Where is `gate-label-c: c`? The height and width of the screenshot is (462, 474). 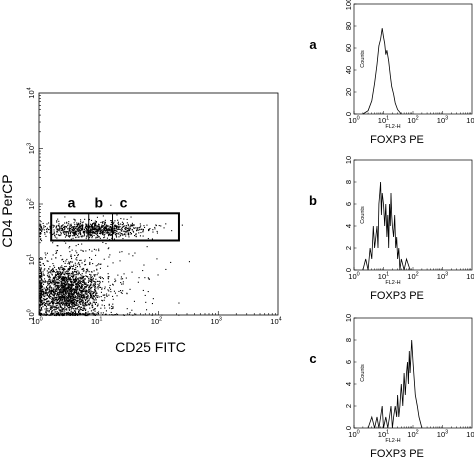 gate-label-c: c is located at coordinates (124, 202).